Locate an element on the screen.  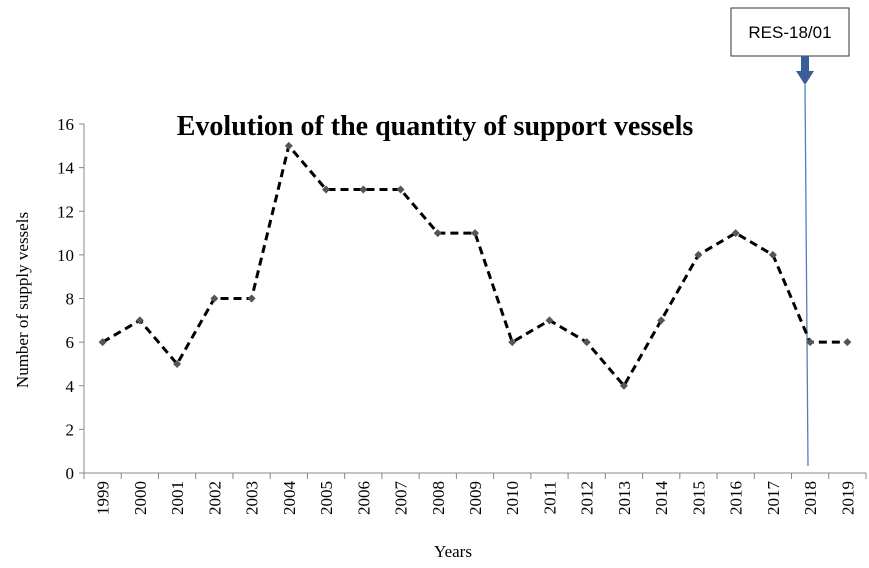
x-tick-label: 2013 is located at coordinates (624, 498).